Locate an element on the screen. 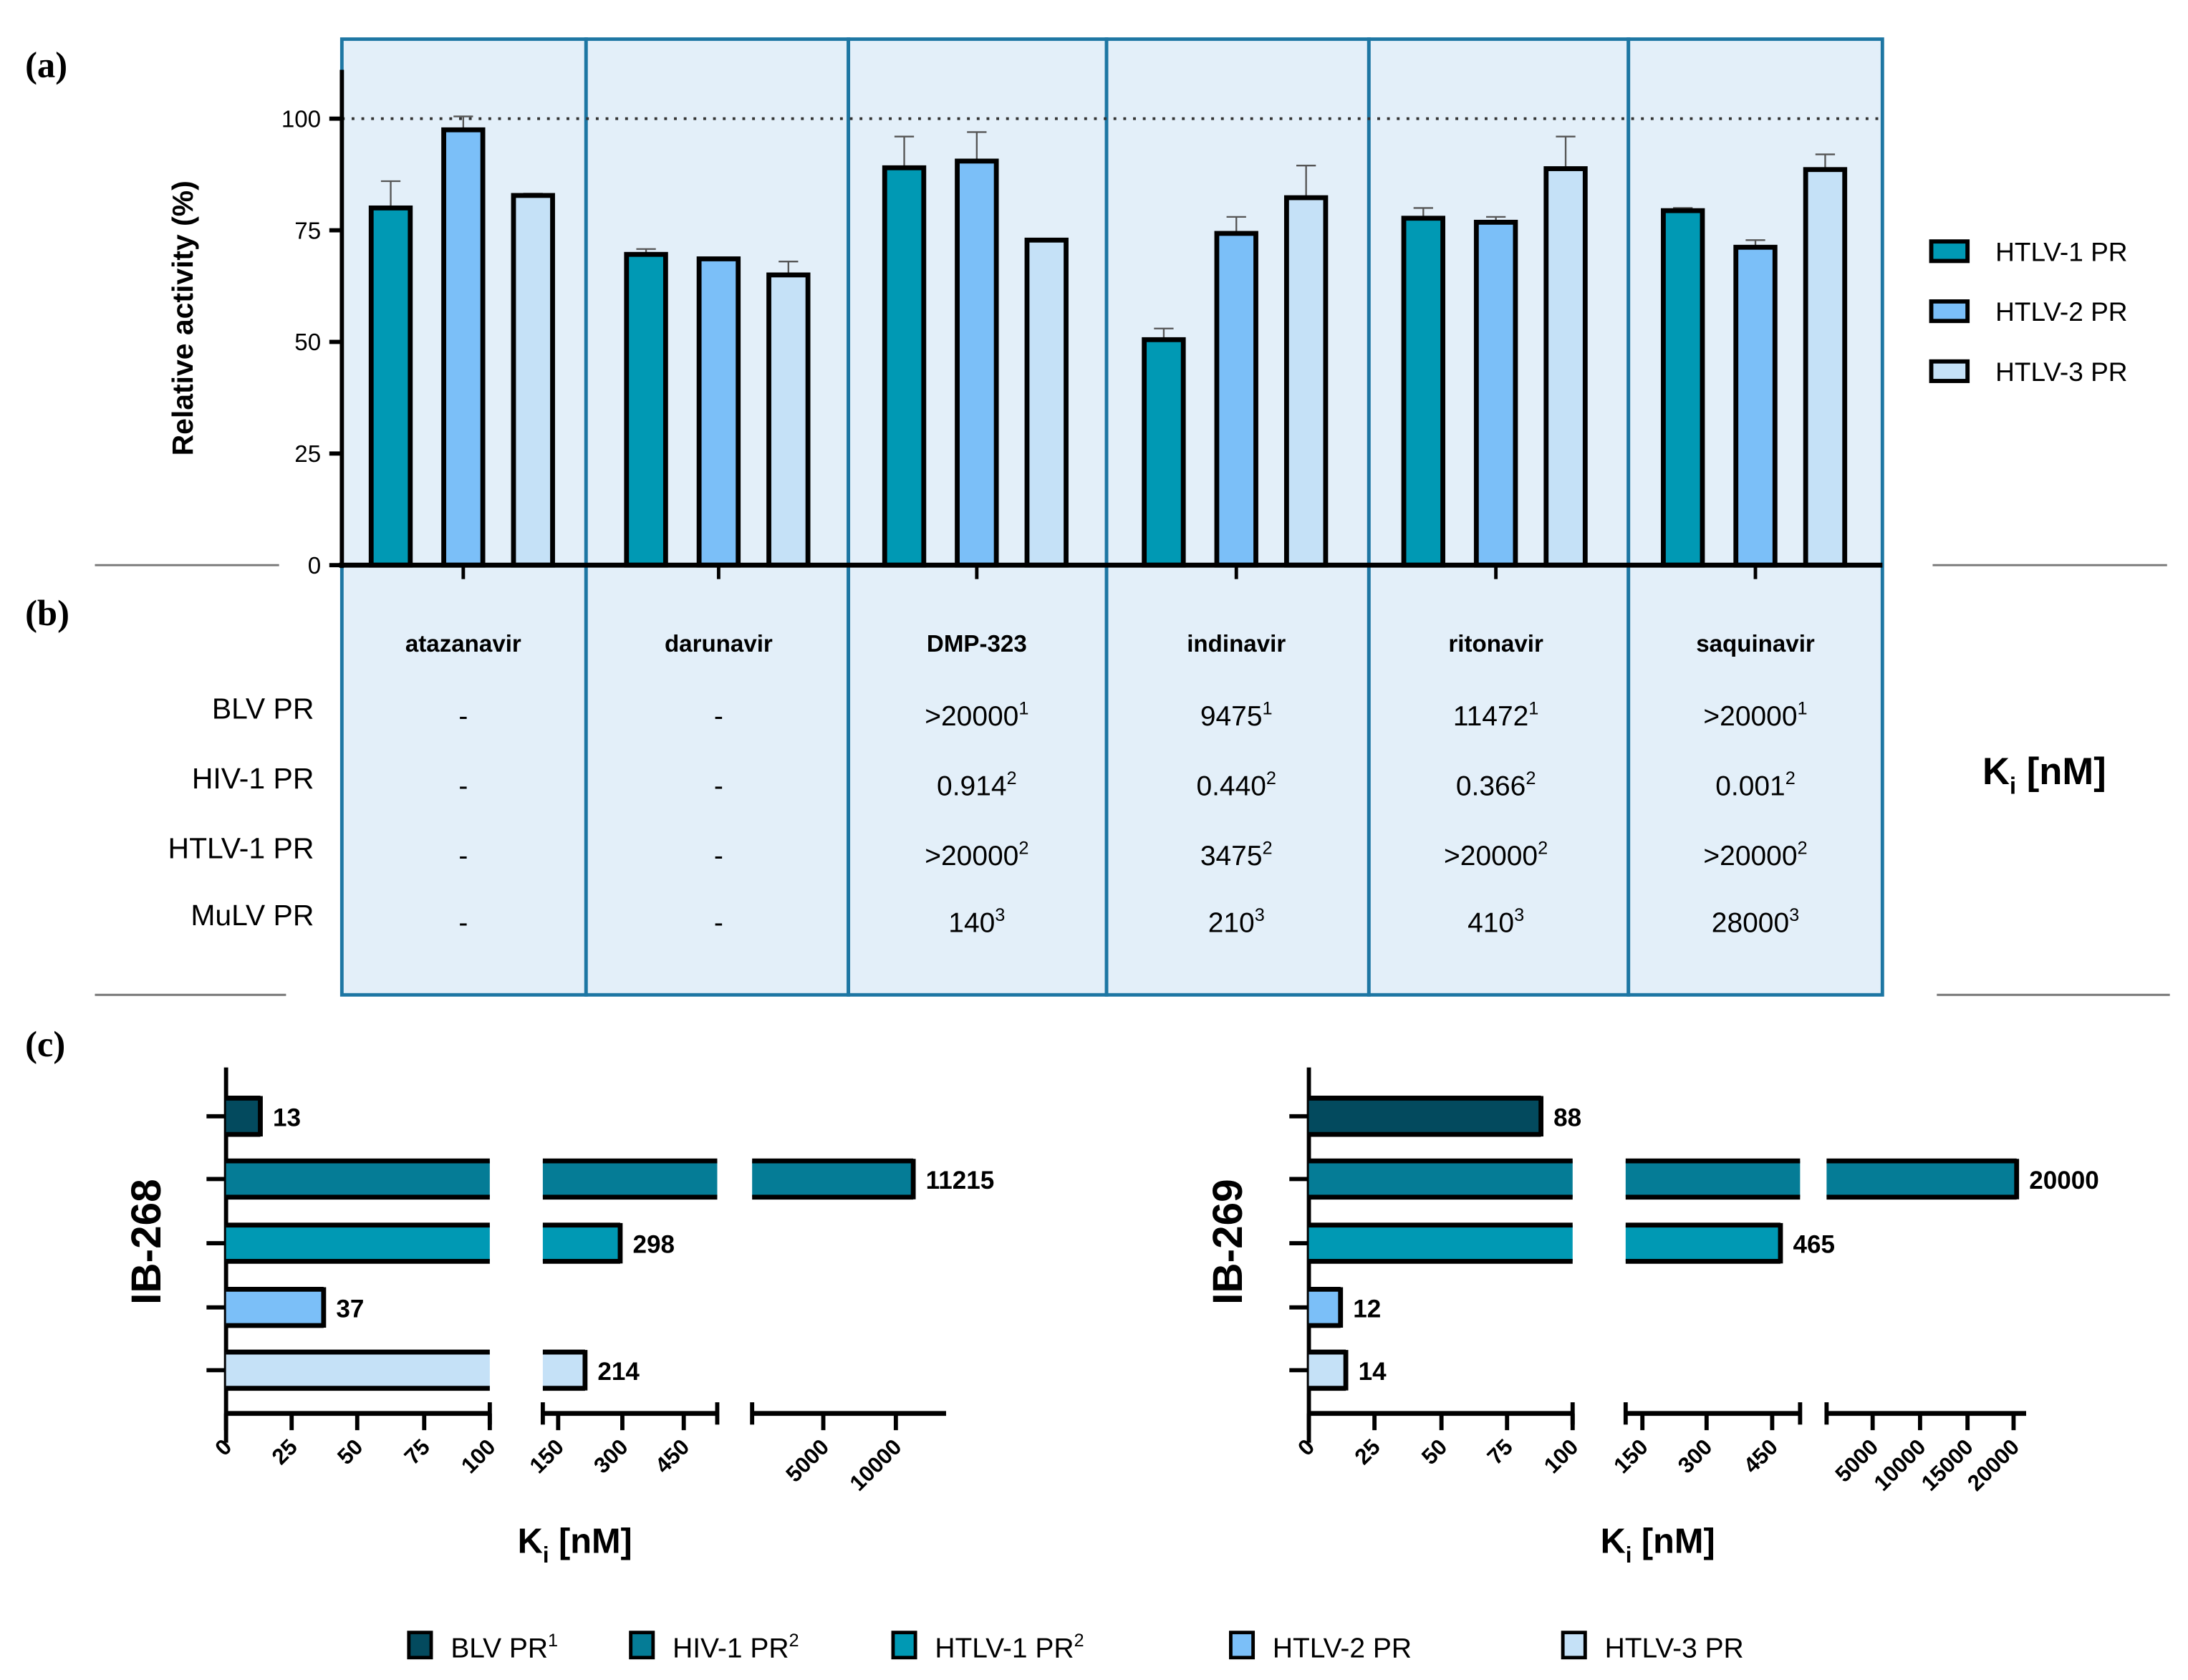 The image size is (2188, 1680). table-cell: 280003 is located at coordinates (1755, 922).